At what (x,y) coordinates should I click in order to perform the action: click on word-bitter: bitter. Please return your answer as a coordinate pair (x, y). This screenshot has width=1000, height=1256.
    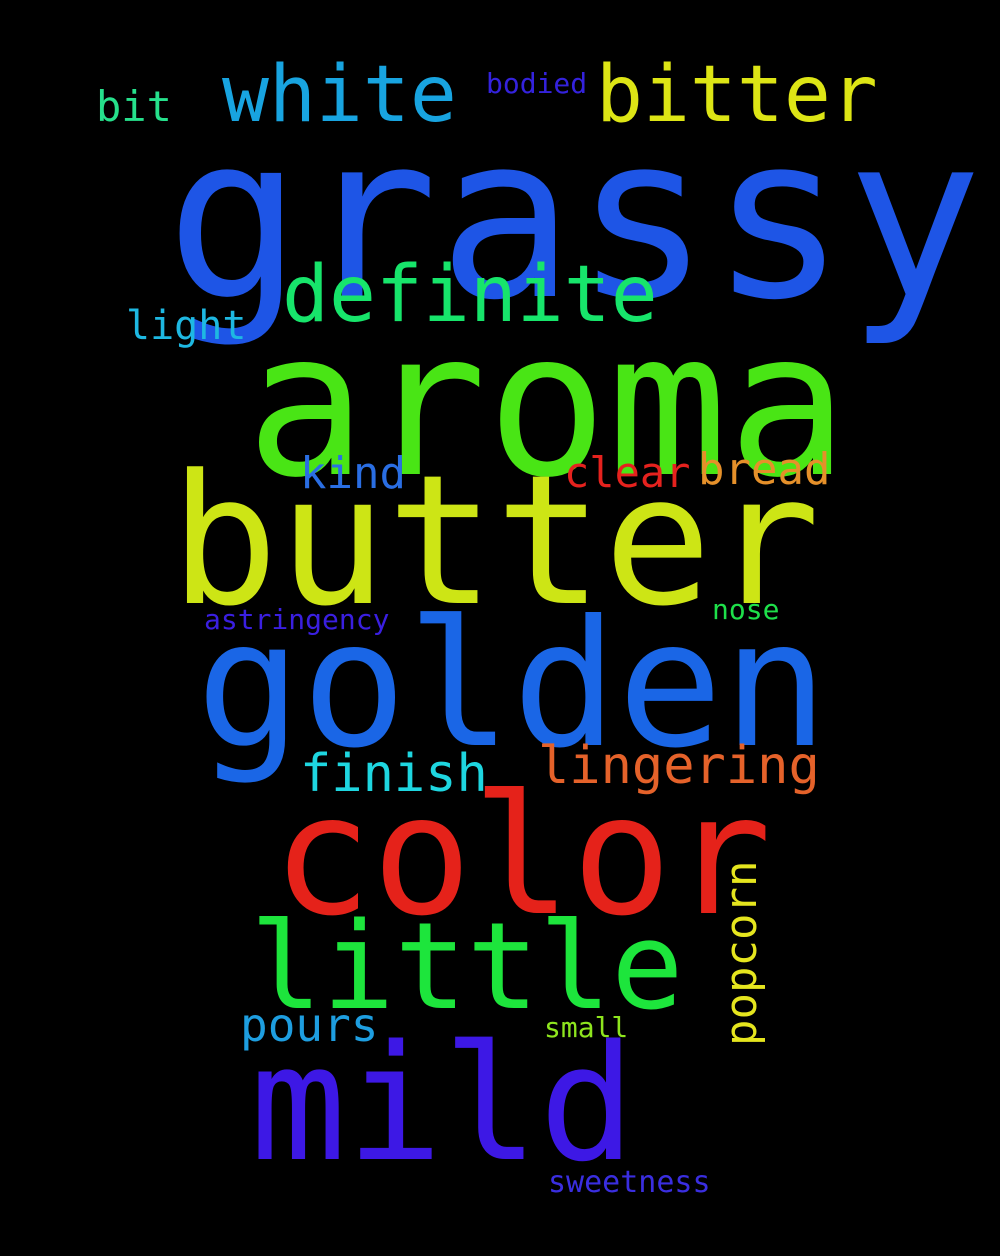
    Looking at the image, I should click on (737, 95).